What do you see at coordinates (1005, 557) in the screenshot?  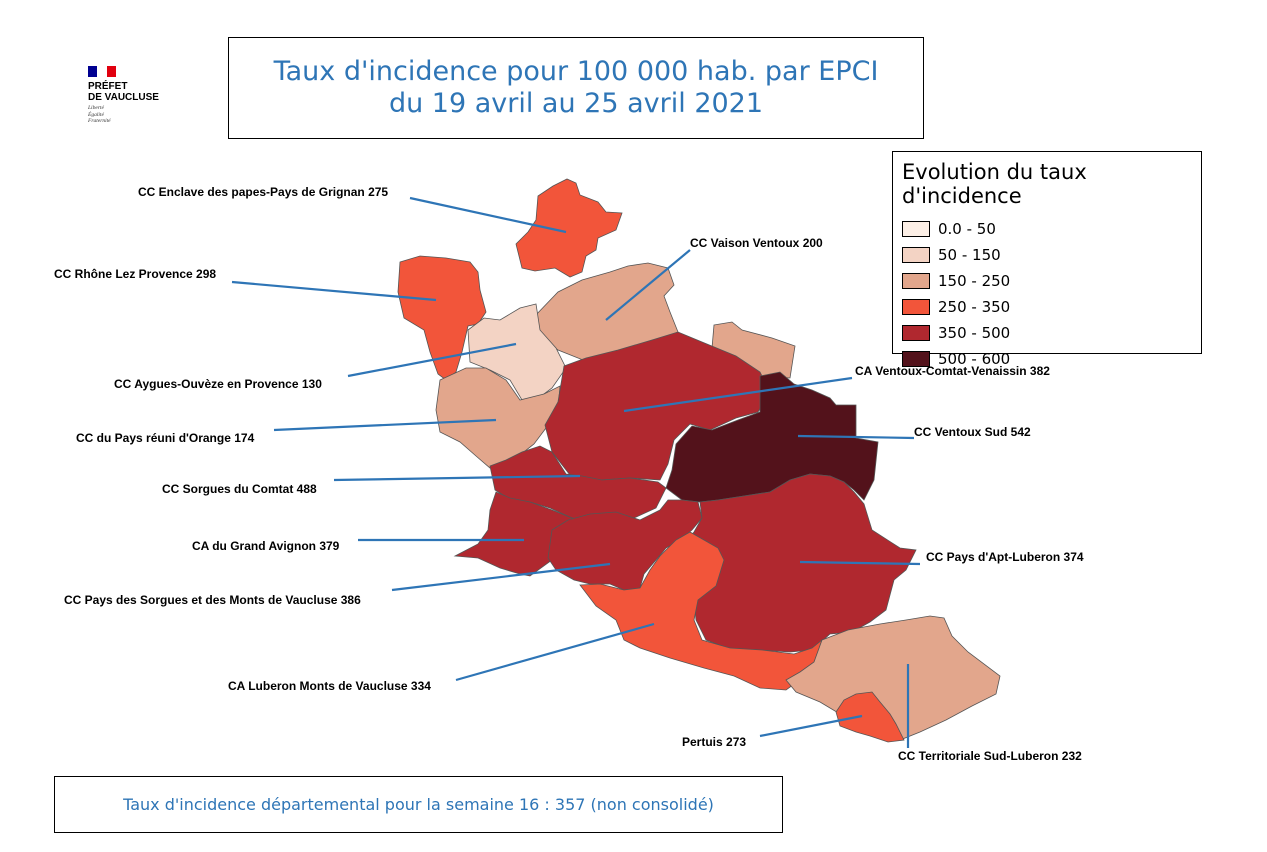 I see `label-pays-apt: CC Pays d'Apt-Luberon 374` at bounding box center [1005, 557].